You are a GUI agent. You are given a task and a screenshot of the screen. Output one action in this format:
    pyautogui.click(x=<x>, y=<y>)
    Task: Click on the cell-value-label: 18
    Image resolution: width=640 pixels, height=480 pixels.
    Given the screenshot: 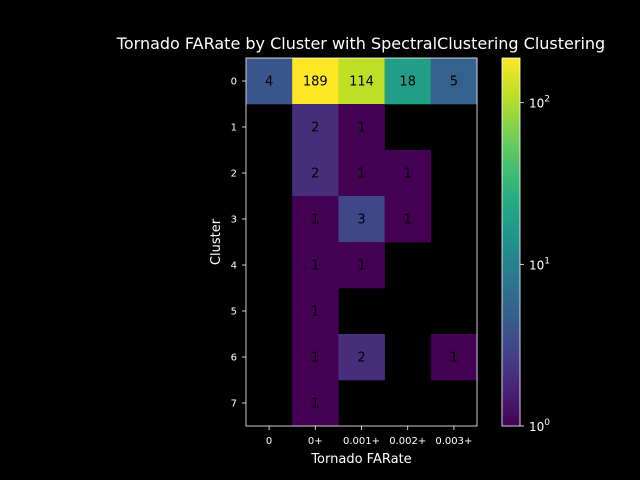 What is the action you would take?
    pyautogui.click(x=407, y=82)
    